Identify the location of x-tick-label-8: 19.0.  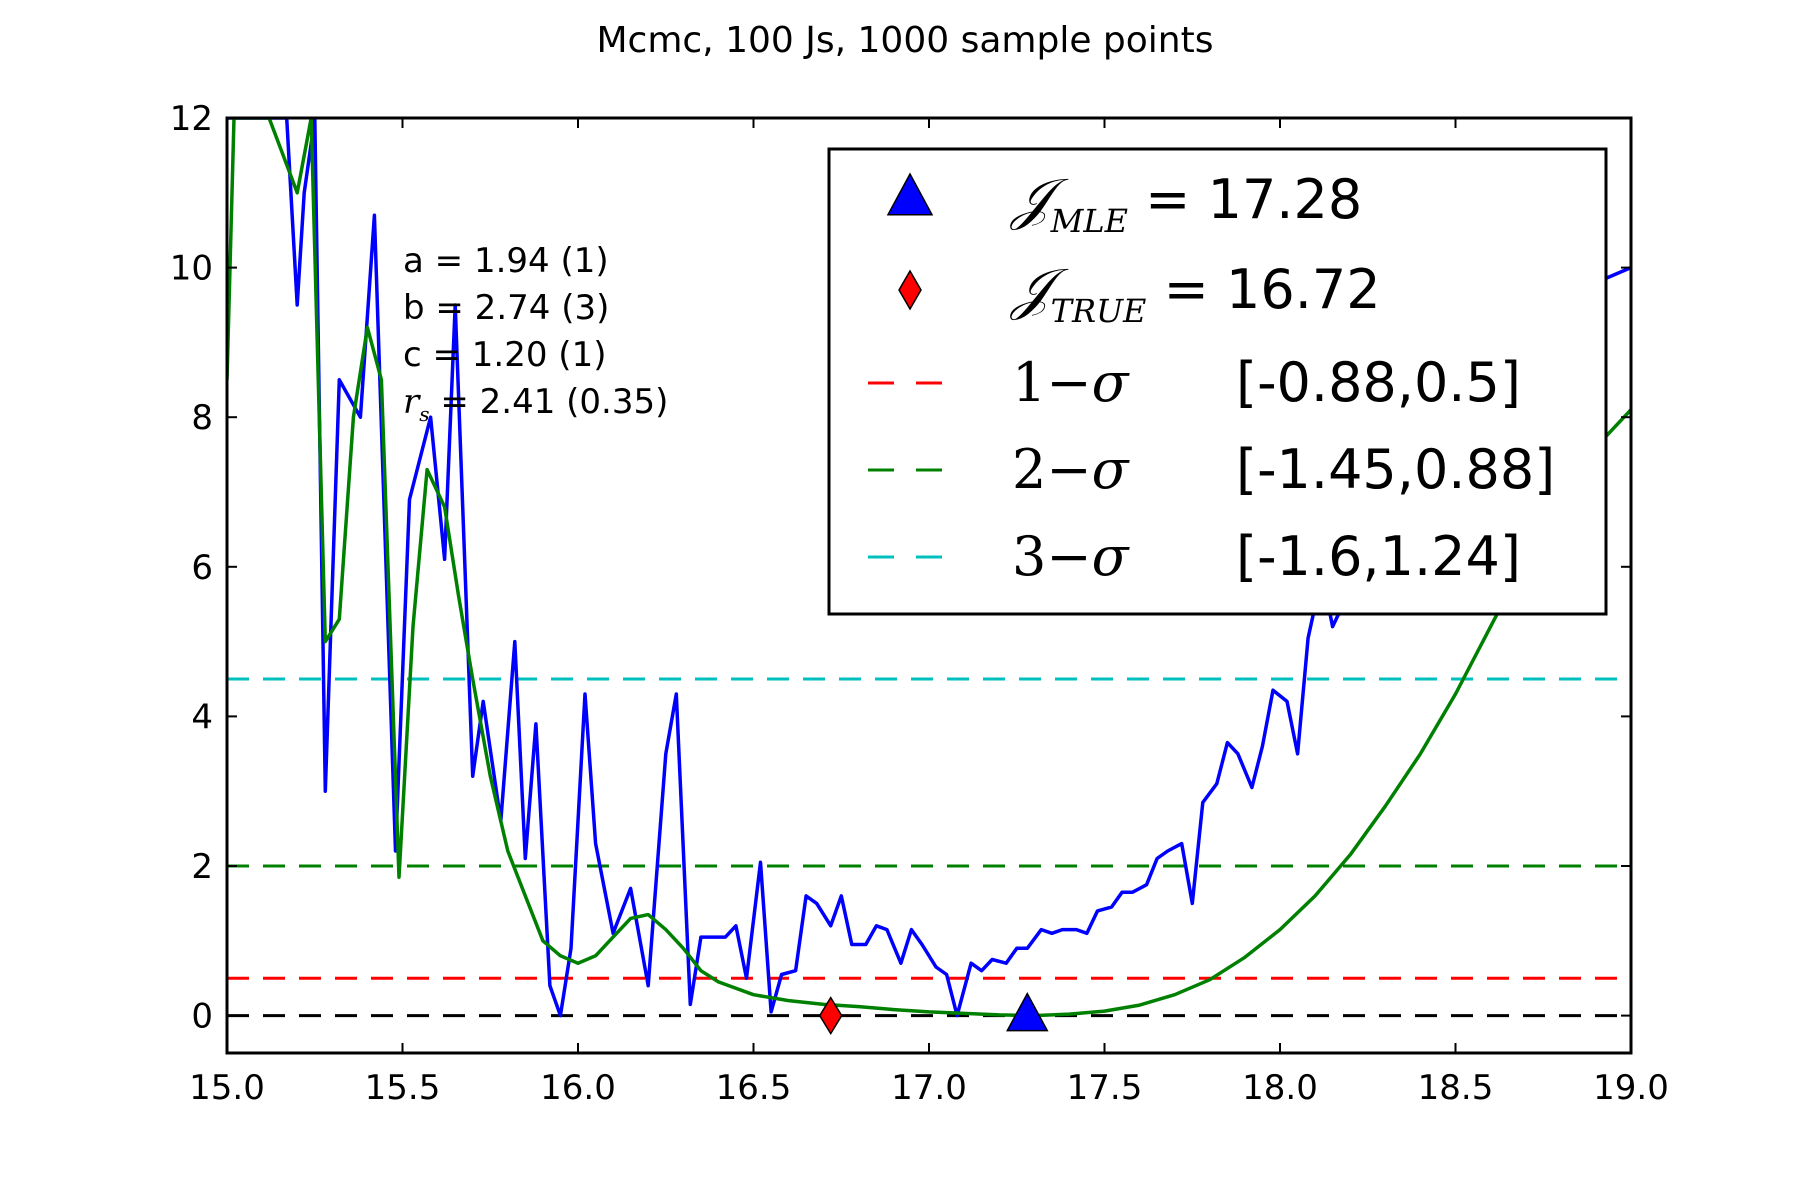
(1631, 1088).